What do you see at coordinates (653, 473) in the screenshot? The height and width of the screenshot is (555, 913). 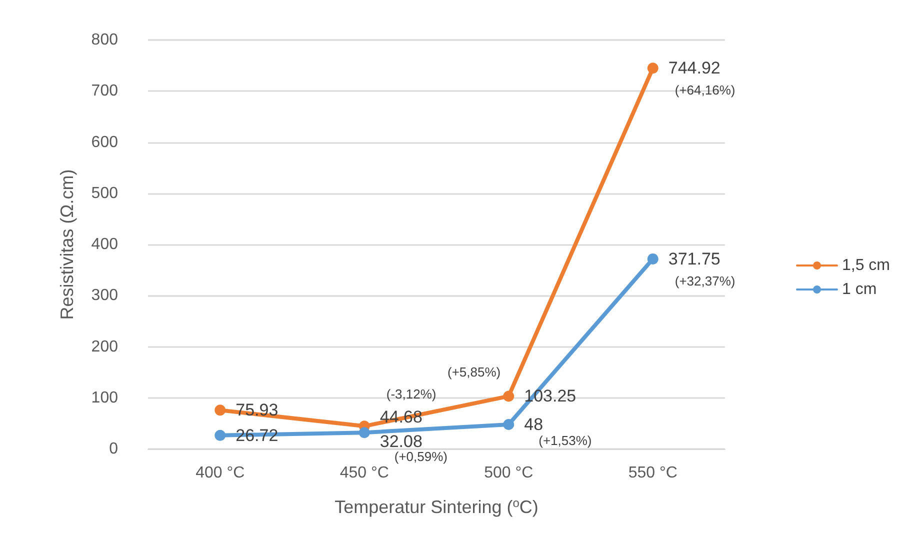 I see `x-tick-label: 550 °C` at bounding box center [653, 473].